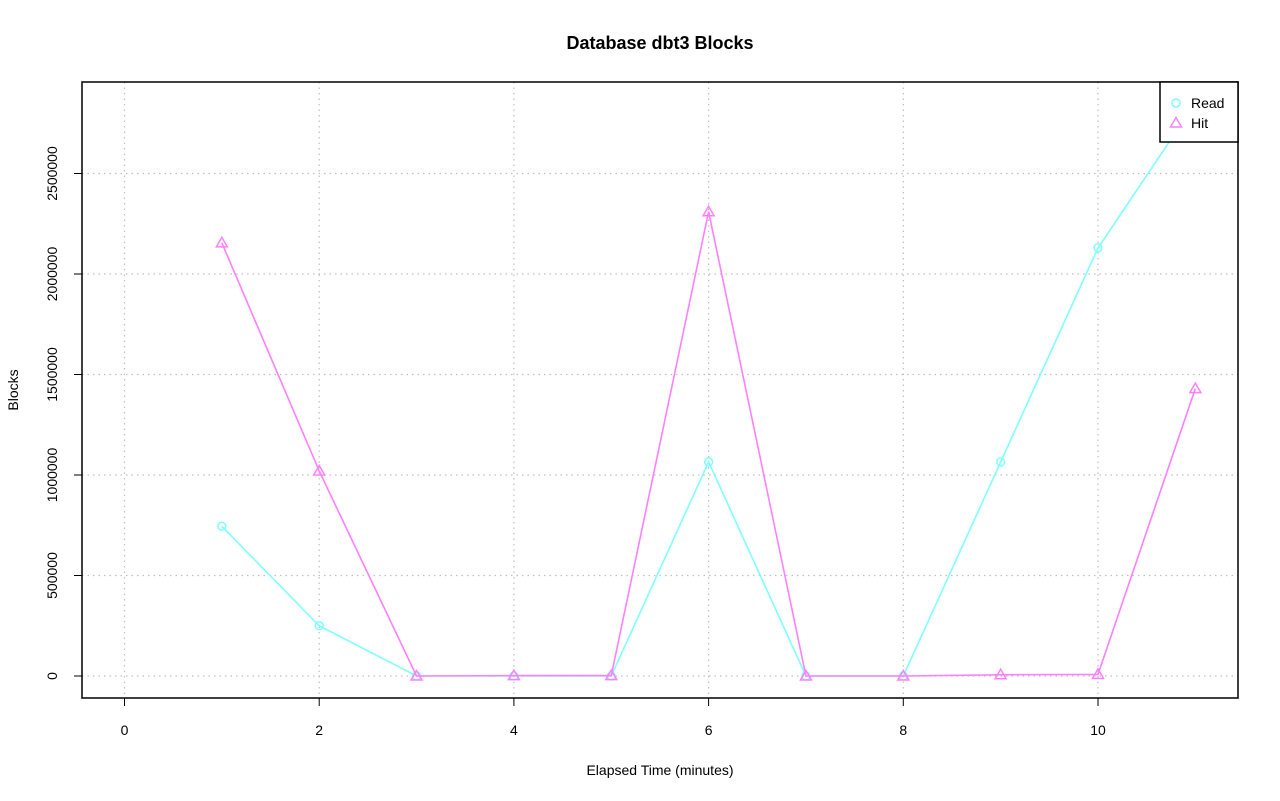 This screenshot has width=1280, height=801. I want to click on legend: Read Hit, so click(1199, 112).